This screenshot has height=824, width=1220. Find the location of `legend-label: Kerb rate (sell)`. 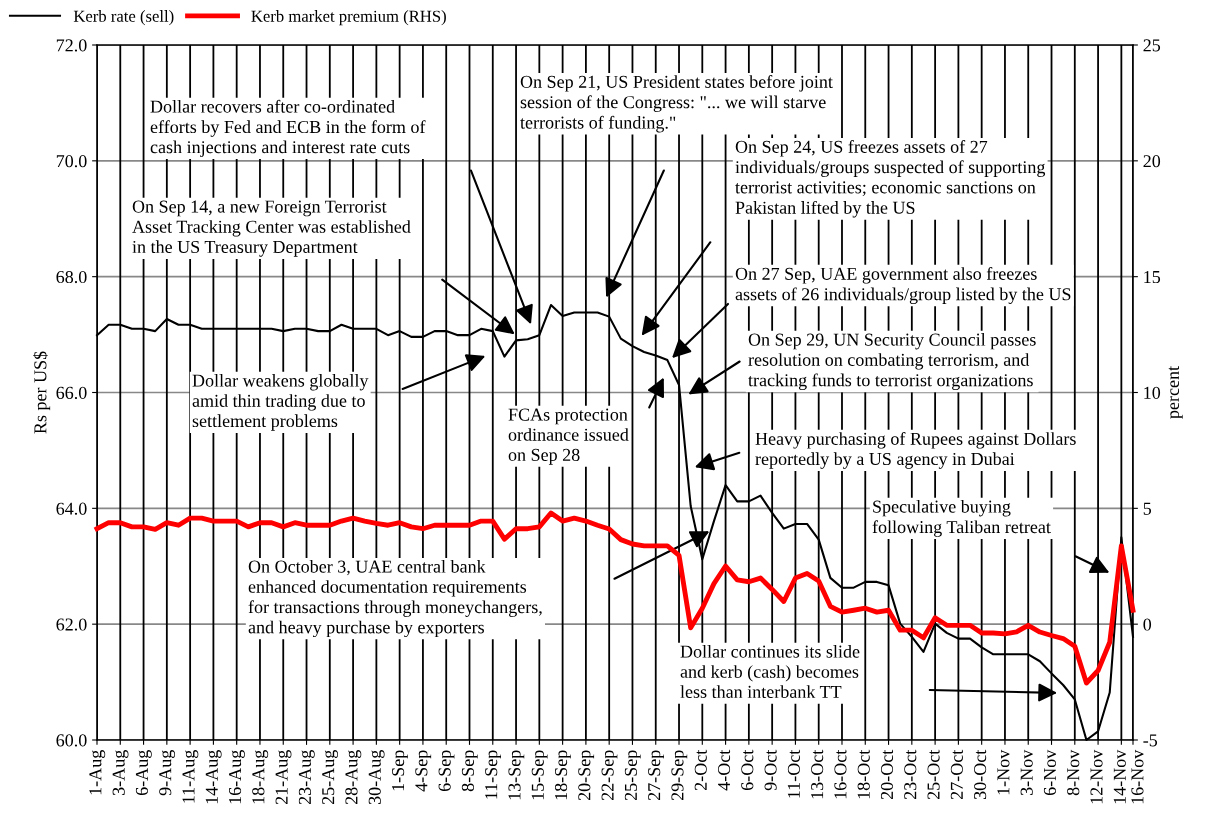

legend-label: Kerb rate (sell) is located at coordinates (123, 18).